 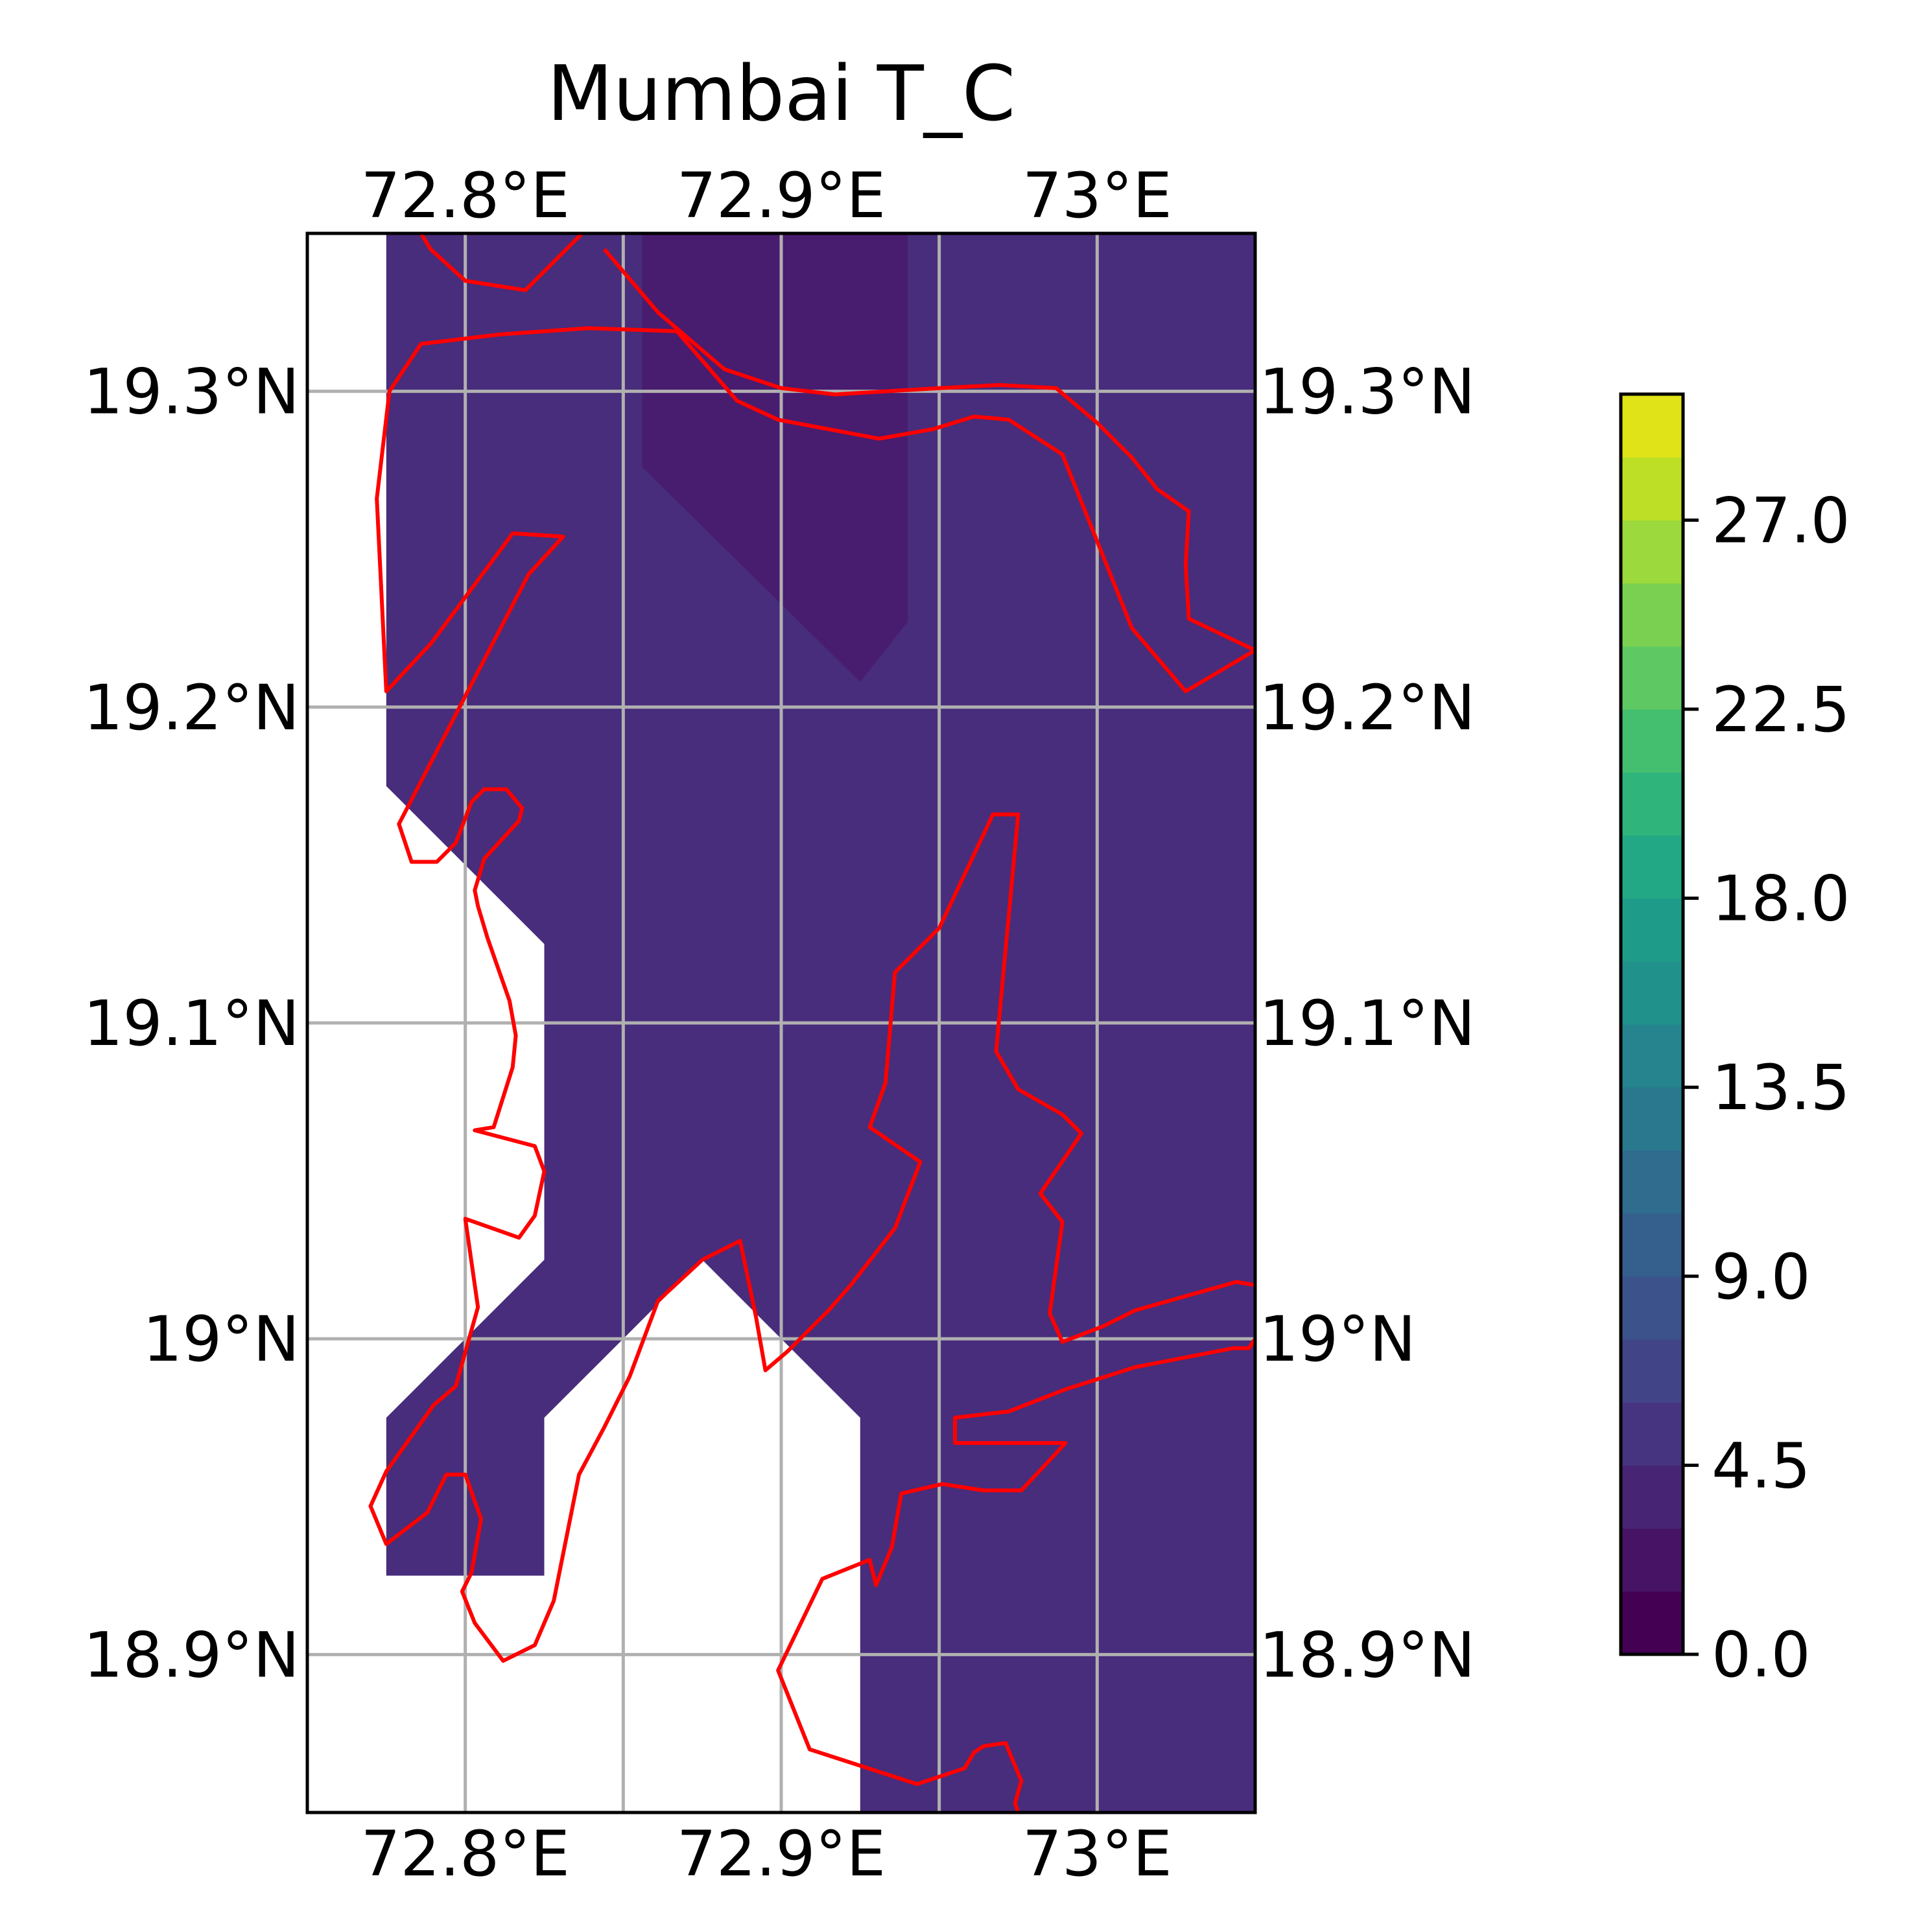 What do you see at coordinates (1781, 1087) in the screenshot?
I see `colorbar-tick-label: 13.5` at bounding box center [1781, 1087].